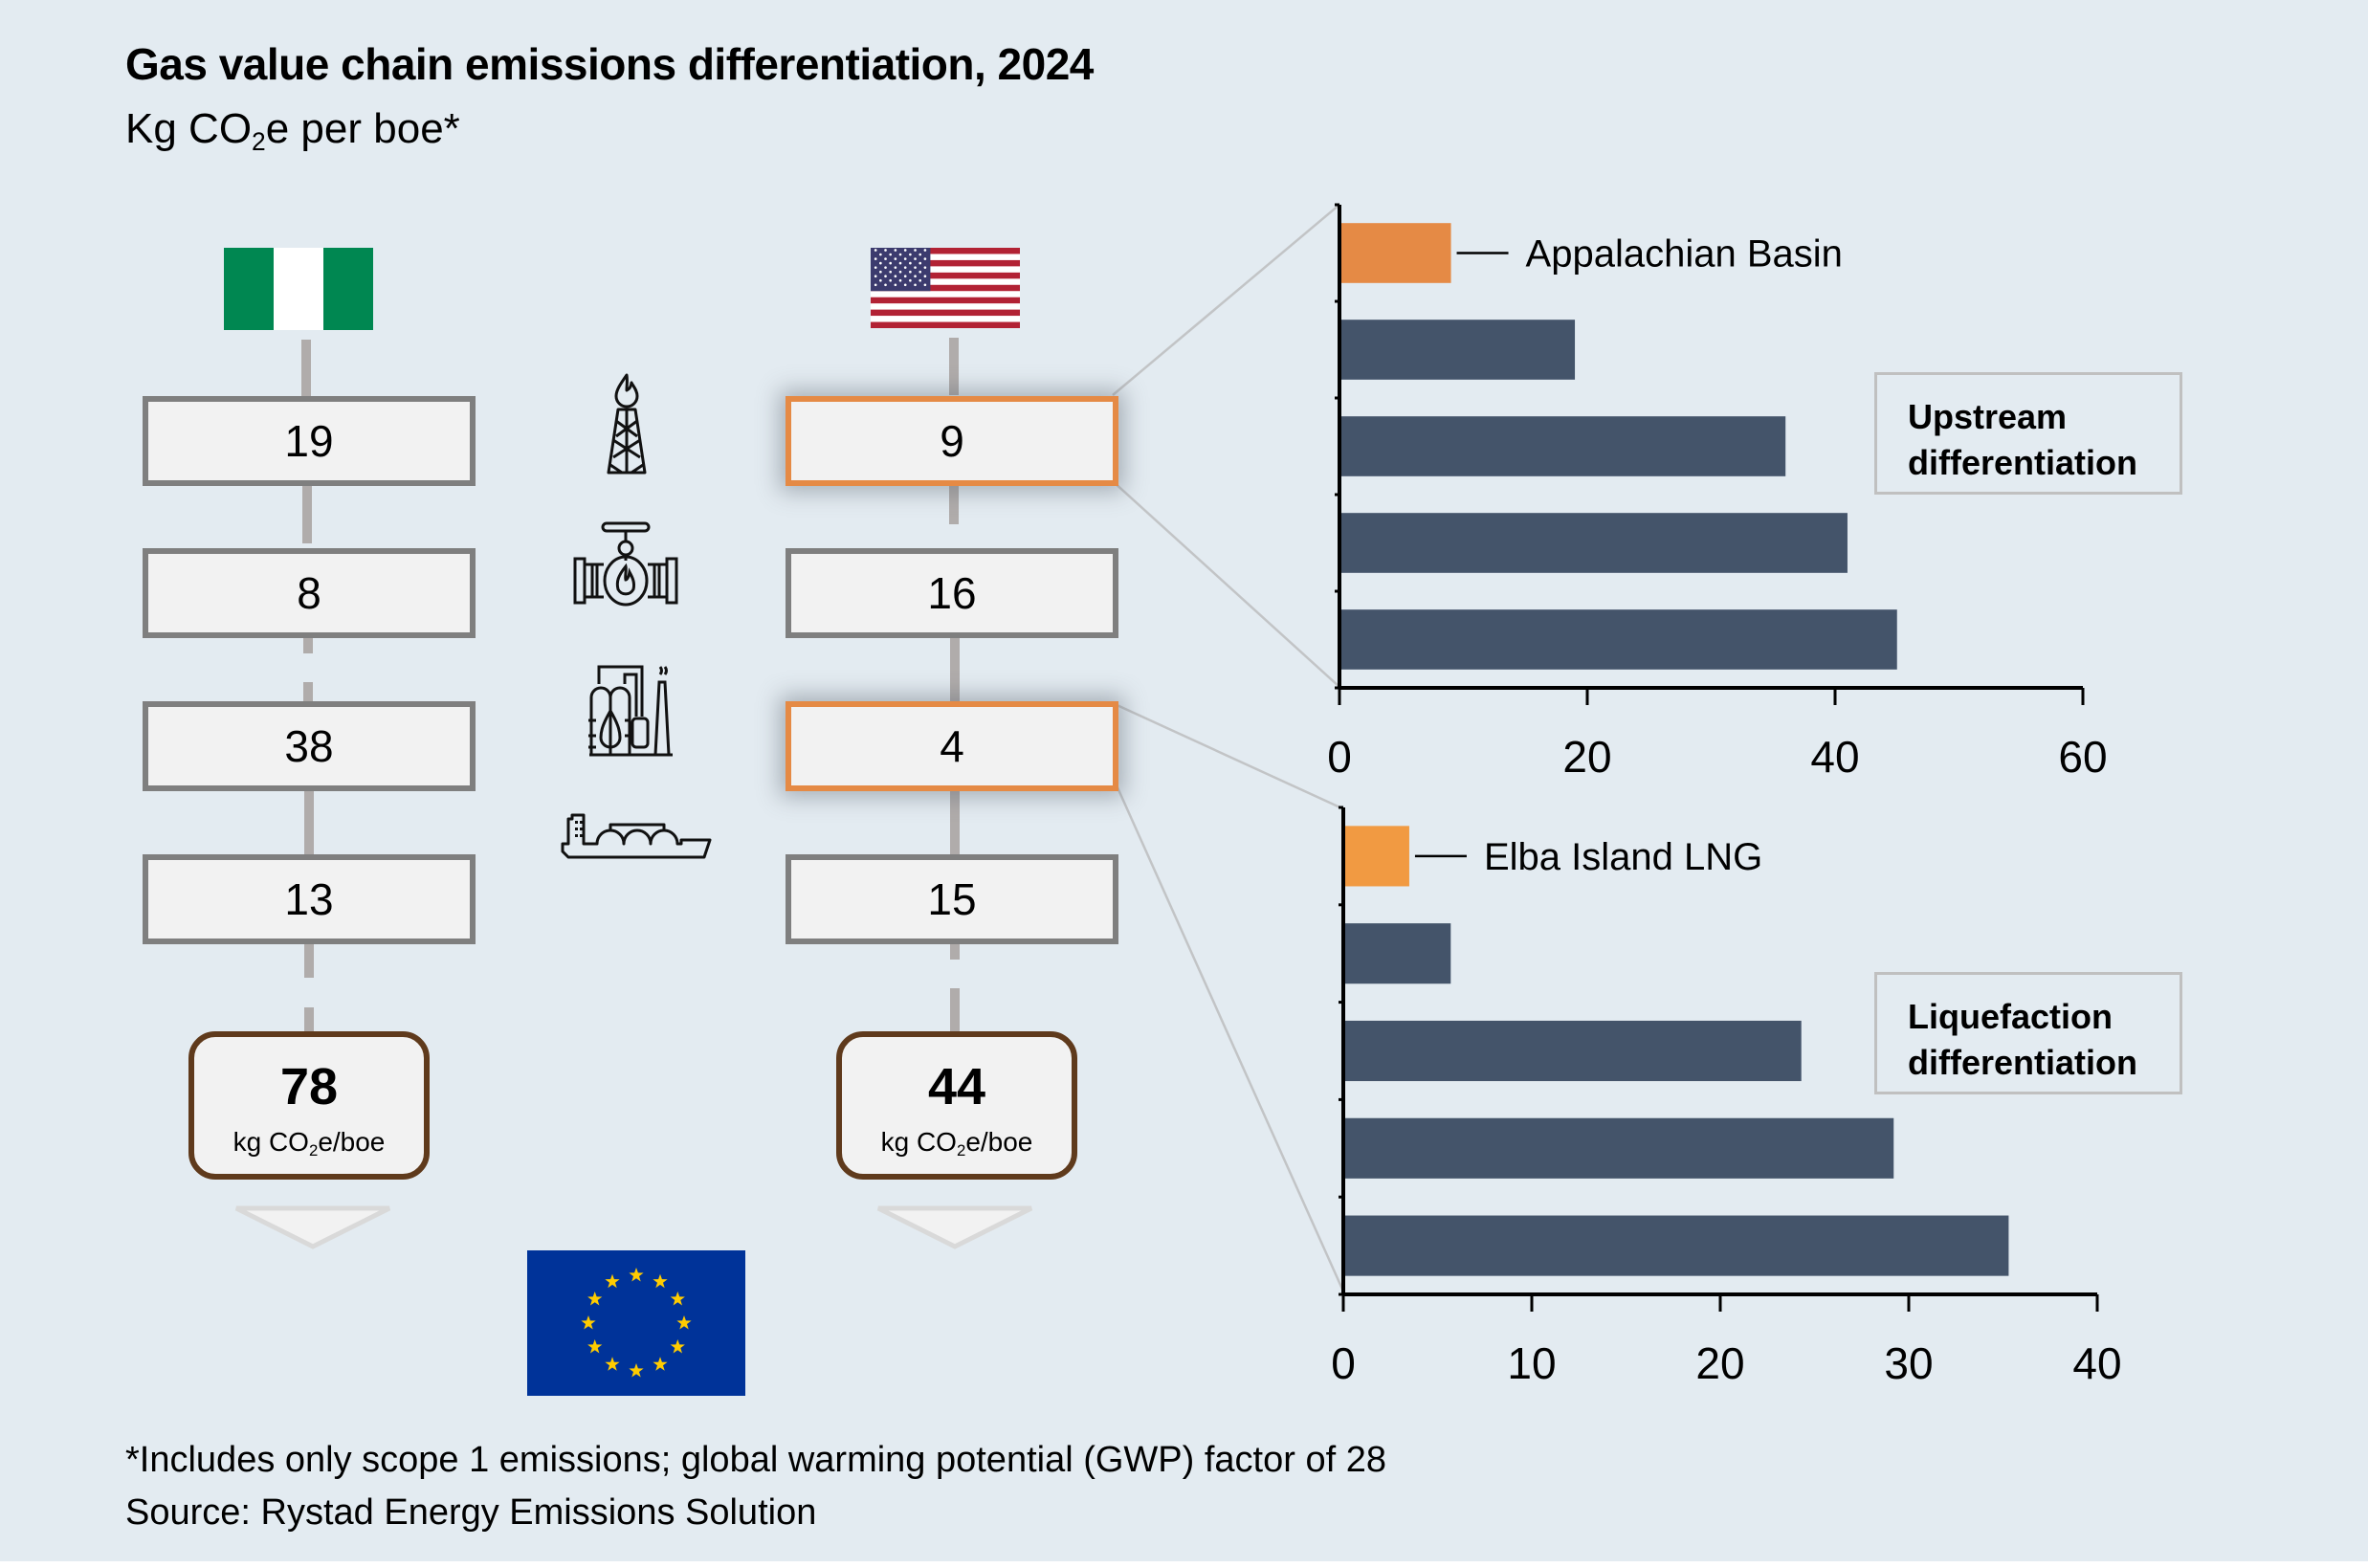 This screenshot has width=2368, height=1568. What do you see at coordinates (309, 899) in the screenshot?
I see `nigeria-shipping-value: 13` at bounding box center [309, 899].